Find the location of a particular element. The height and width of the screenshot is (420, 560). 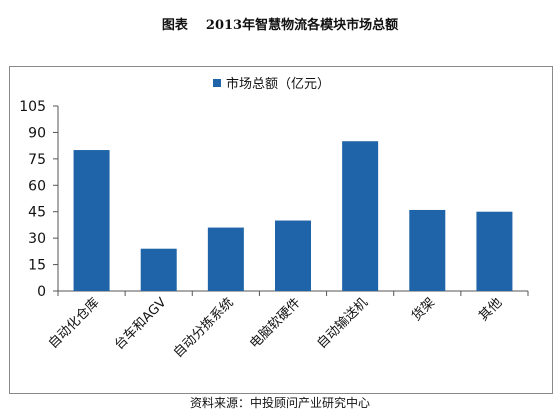

legend: 市场总额（亿元） is located at coordinates (271, 84).